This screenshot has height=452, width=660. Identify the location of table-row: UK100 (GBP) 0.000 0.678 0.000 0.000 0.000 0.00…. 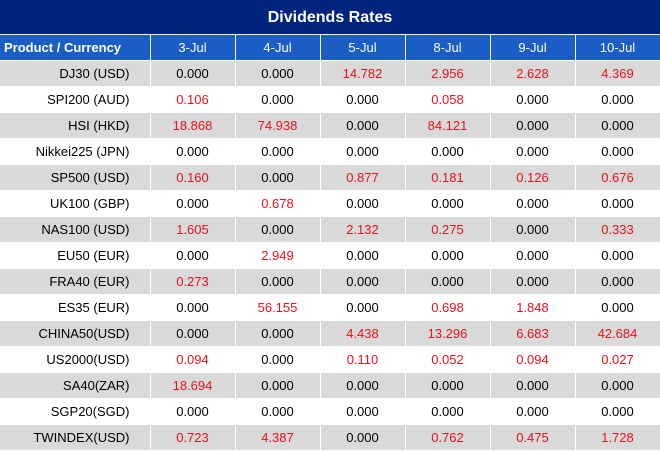
(330, 203).